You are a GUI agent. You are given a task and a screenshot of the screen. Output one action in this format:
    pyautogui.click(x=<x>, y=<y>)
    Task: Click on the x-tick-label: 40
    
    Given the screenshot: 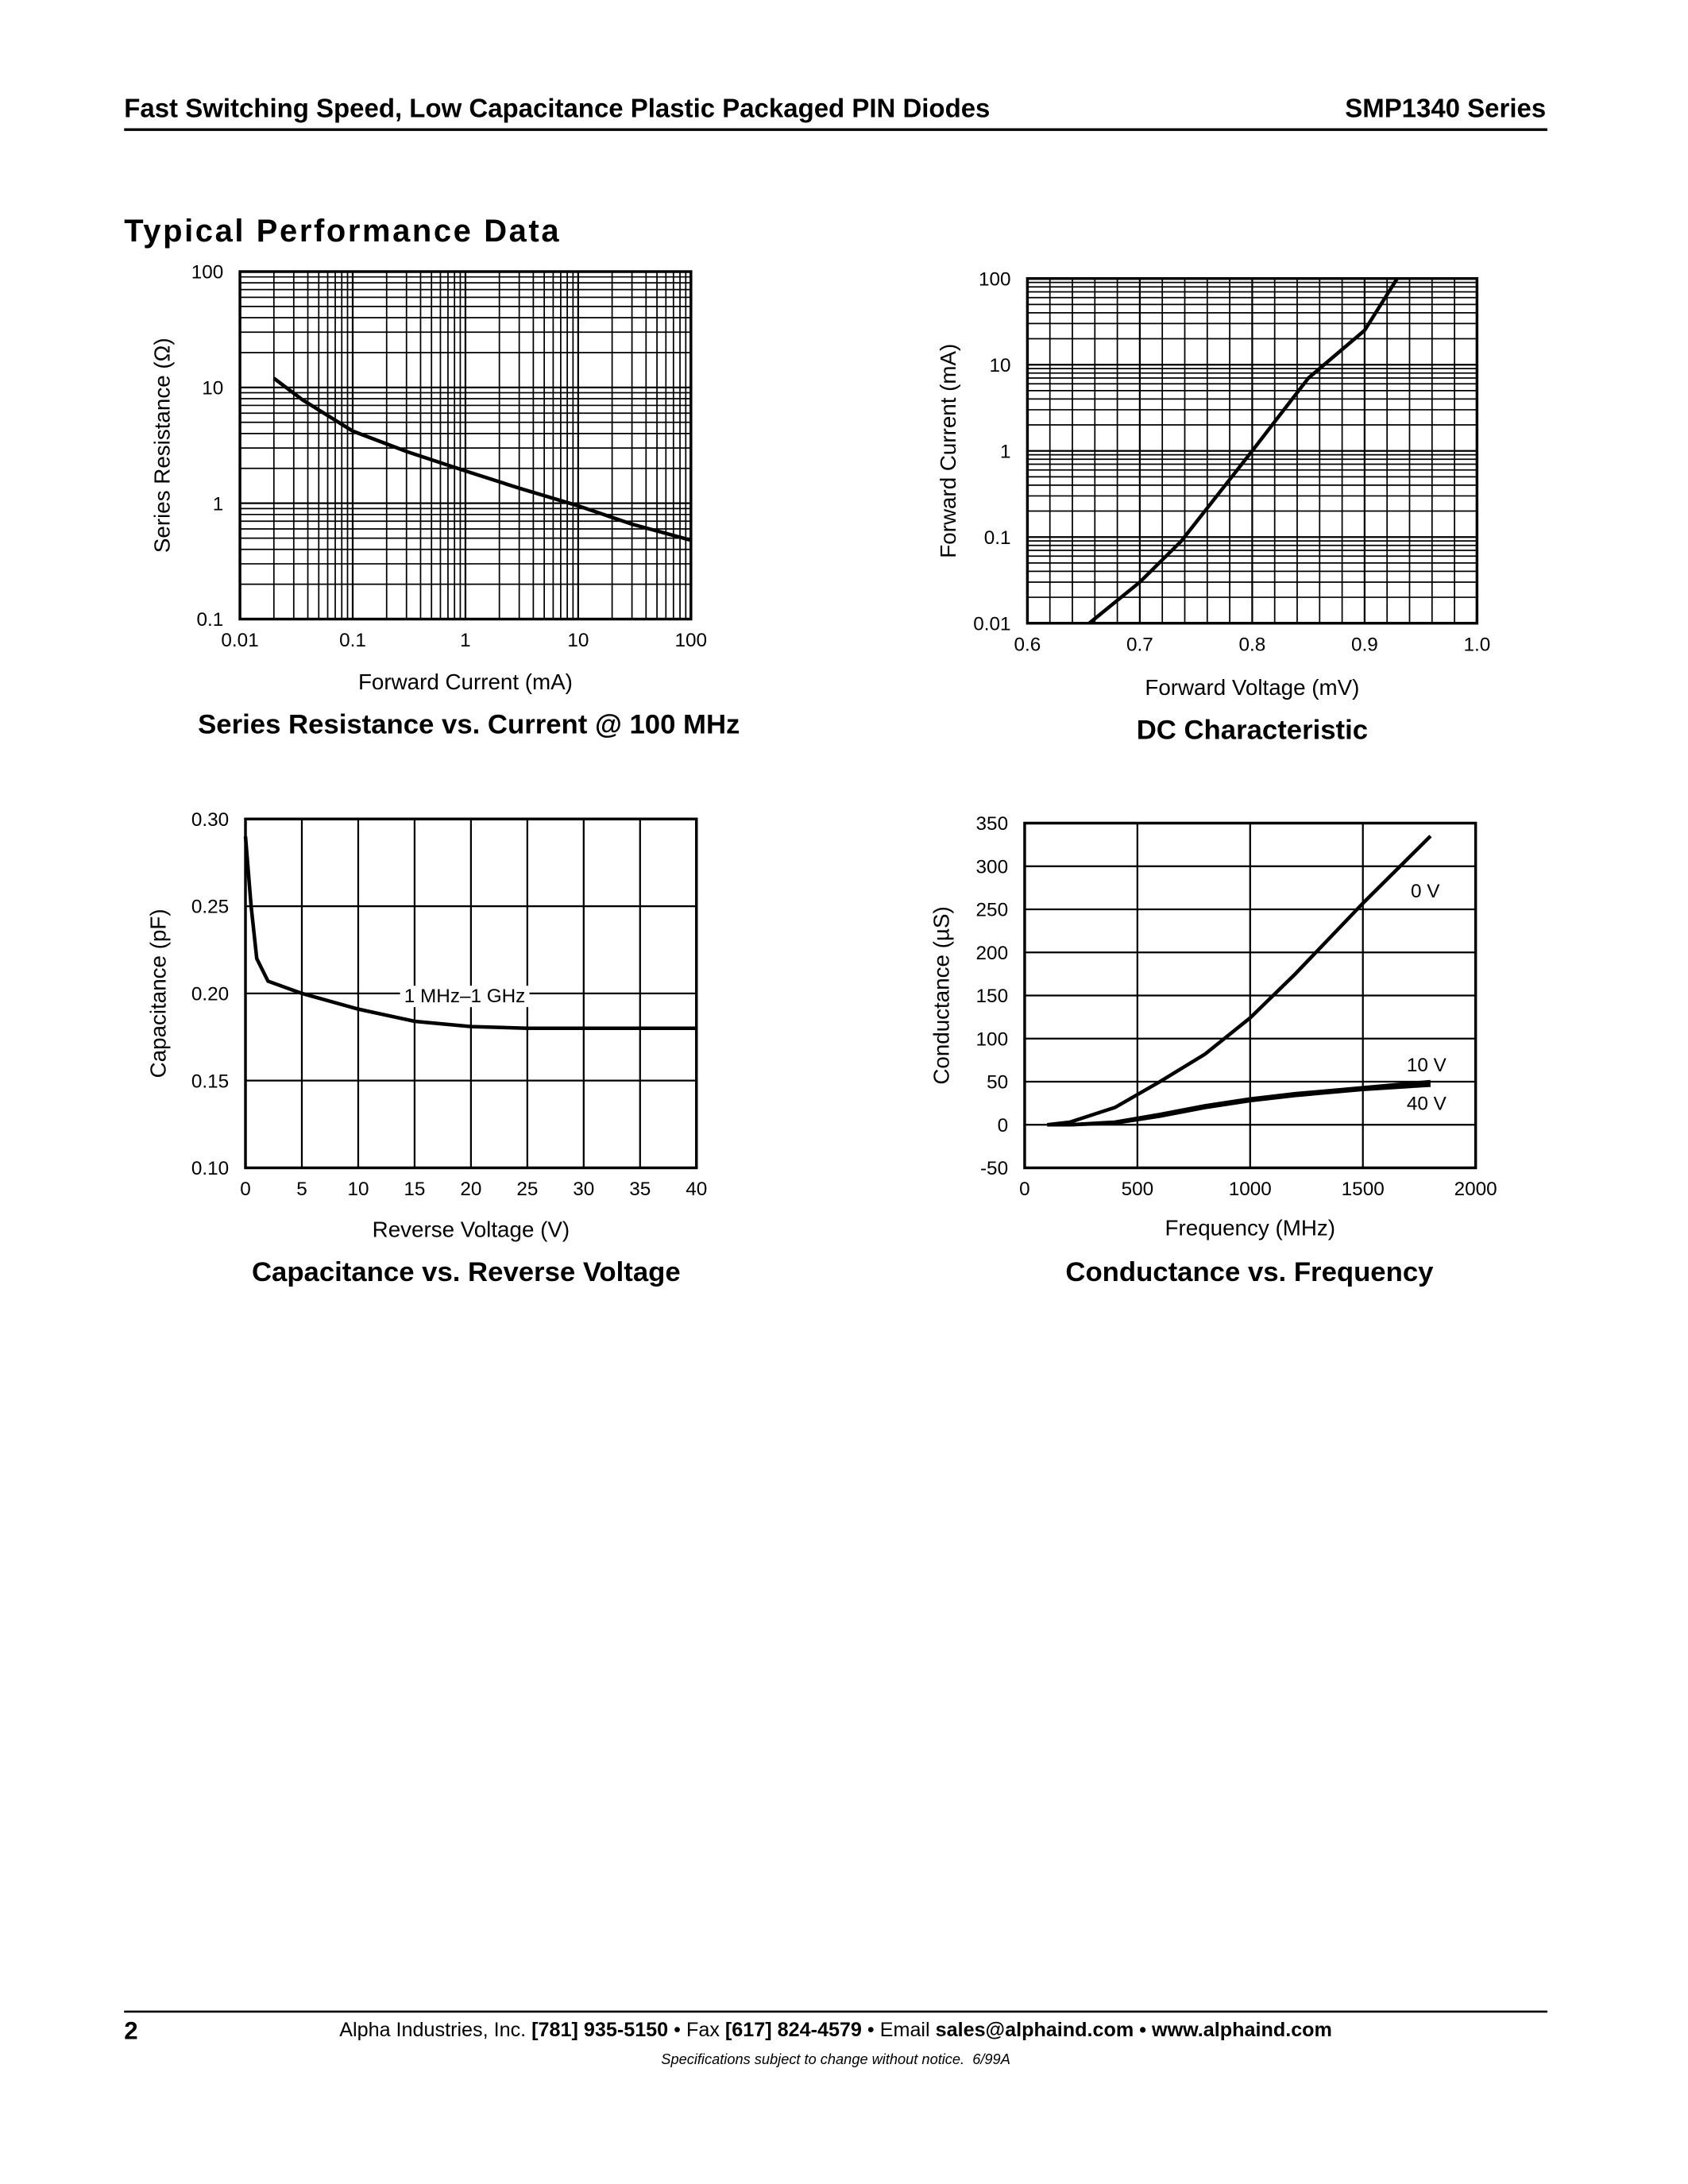 What is the action you would take?
    pyautogui.click(x=696, y=1189)
    